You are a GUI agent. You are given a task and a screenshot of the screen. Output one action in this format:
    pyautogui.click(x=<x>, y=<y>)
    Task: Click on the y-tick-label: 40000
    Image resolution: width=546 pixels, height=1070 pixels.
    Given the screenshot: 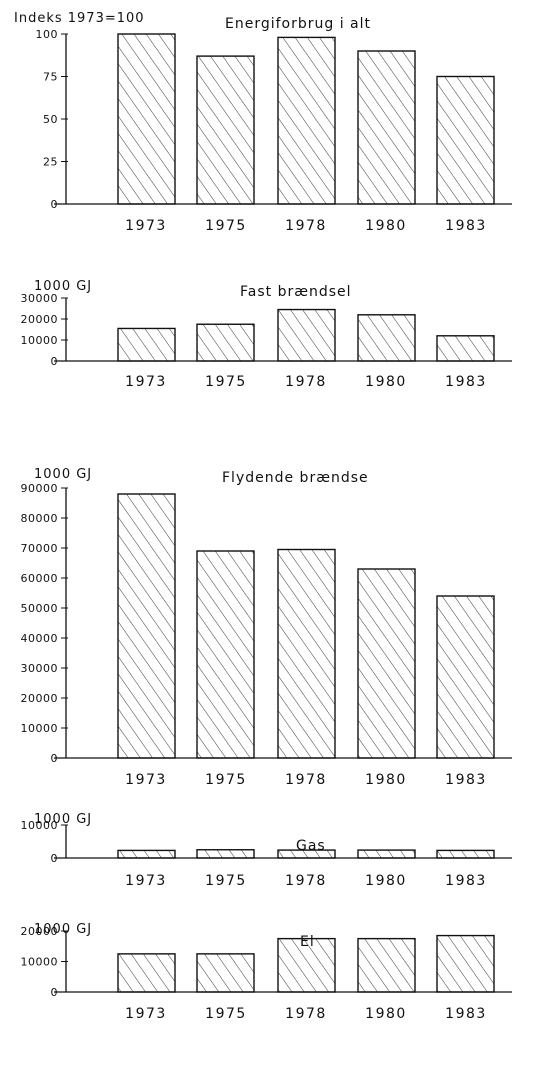 What is the action you would take?
    pyautogui.click(x=40, y=638)
    